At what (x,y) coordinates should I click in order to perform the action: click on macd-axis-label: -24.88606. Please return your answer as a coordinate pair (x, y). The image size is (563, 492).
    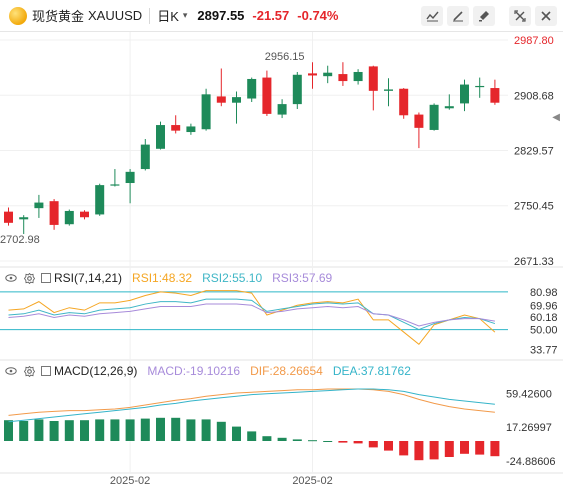
    Looking at the image, I should click on (531, 462).